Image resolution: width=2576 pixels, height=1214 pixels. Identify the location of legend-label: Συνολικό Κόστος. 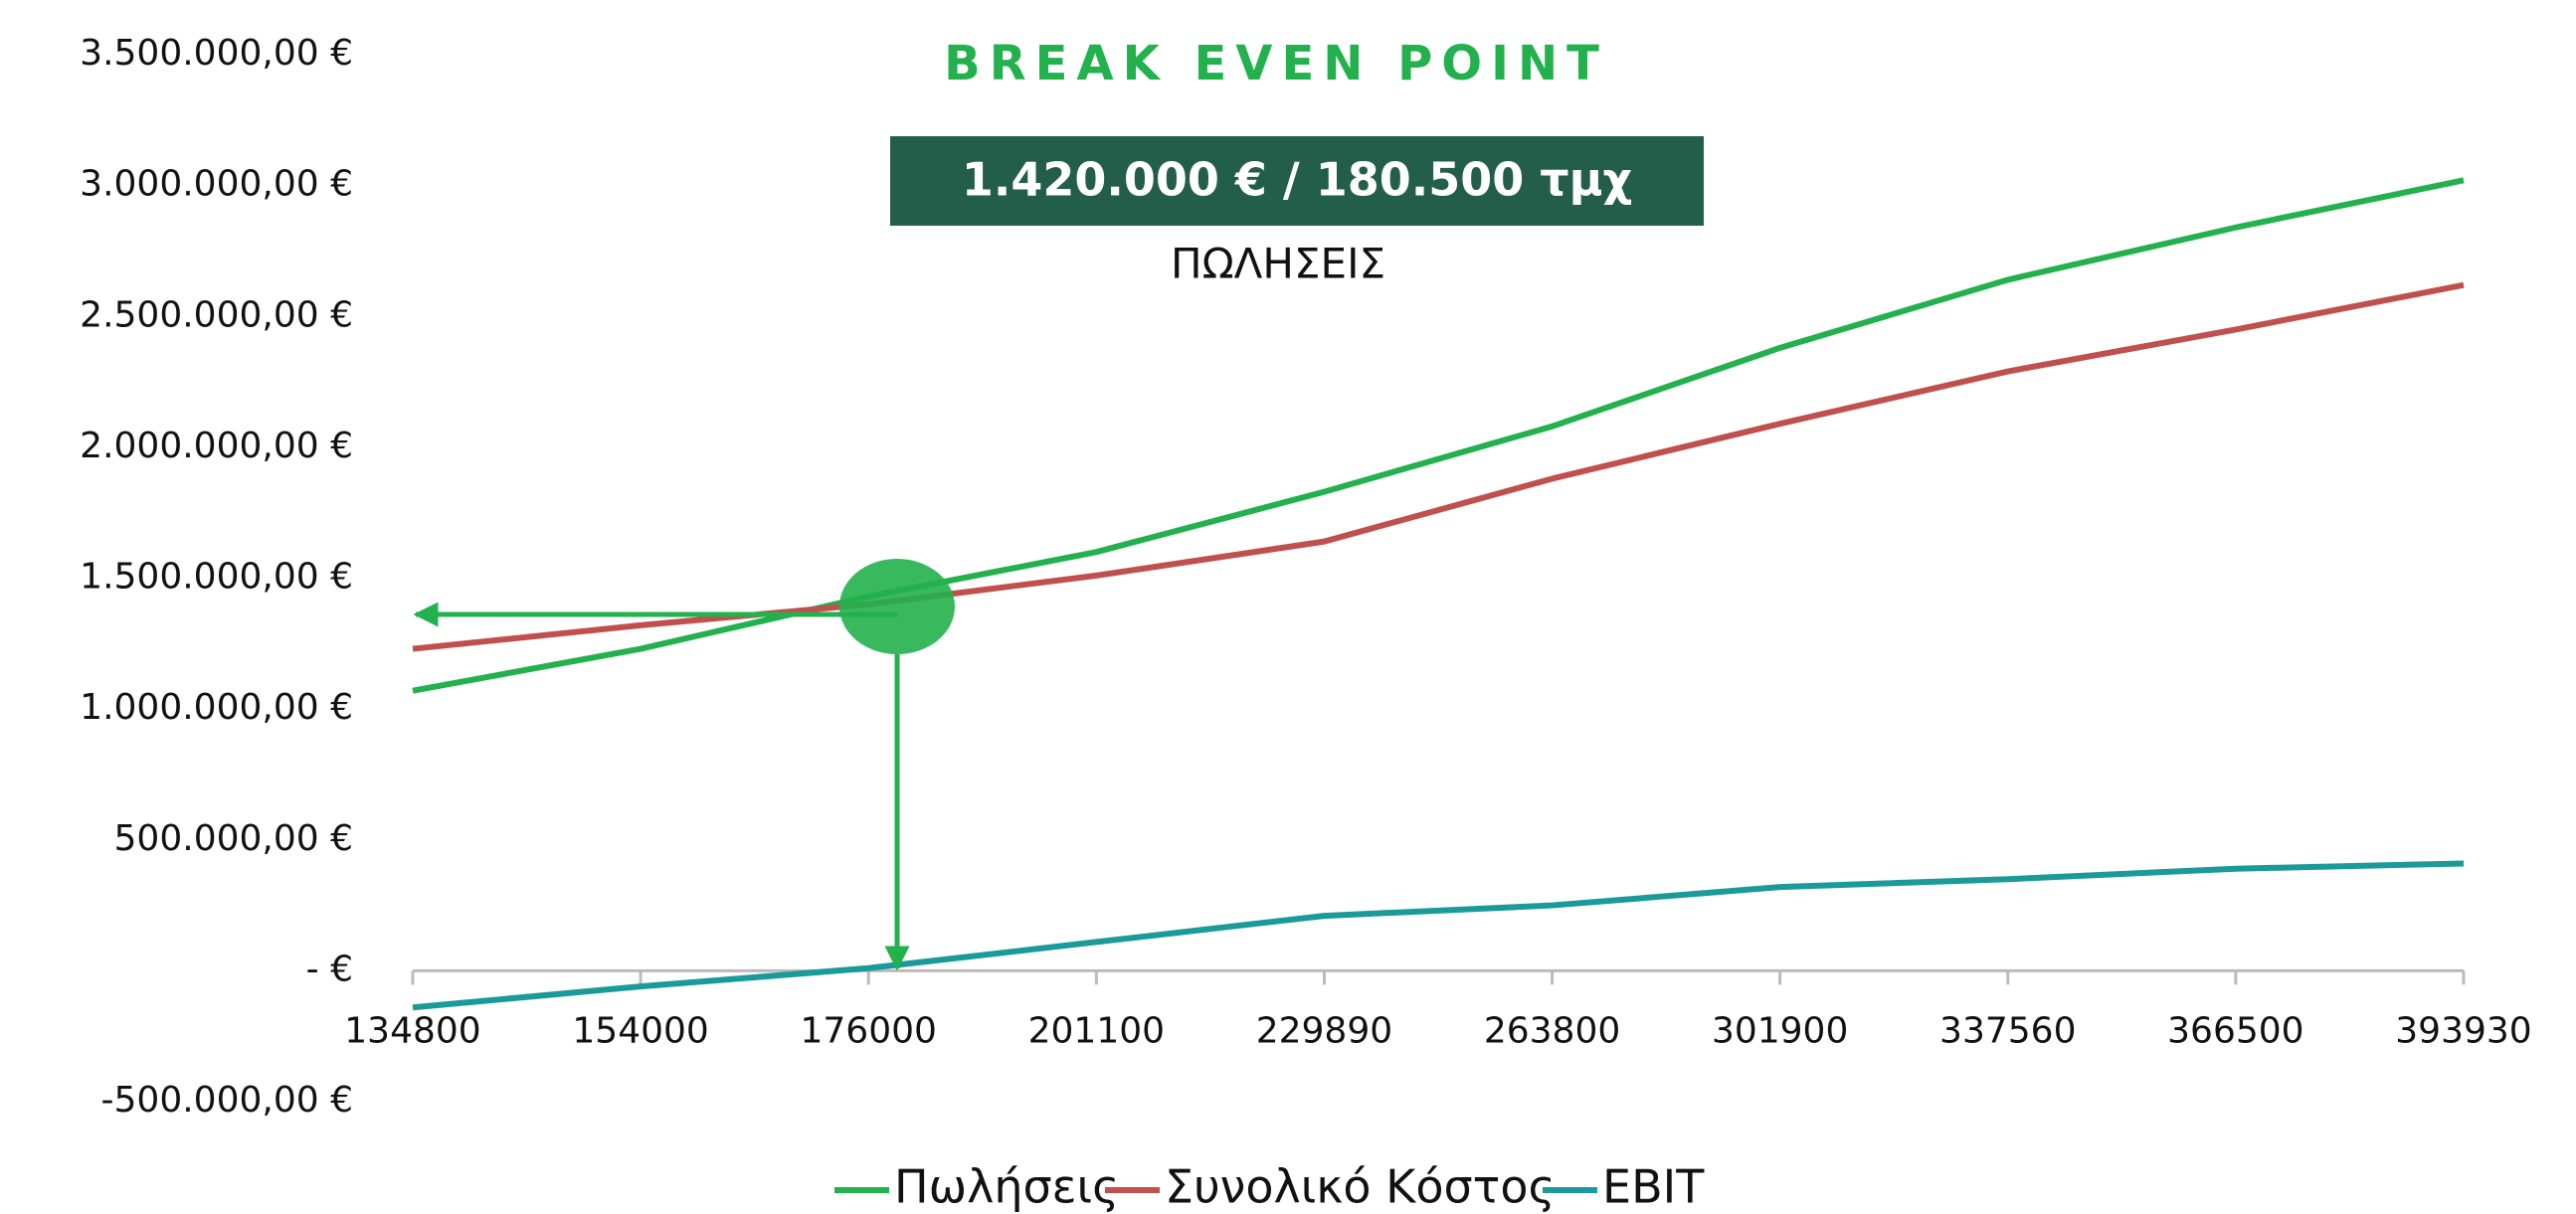
(1360, 1187).